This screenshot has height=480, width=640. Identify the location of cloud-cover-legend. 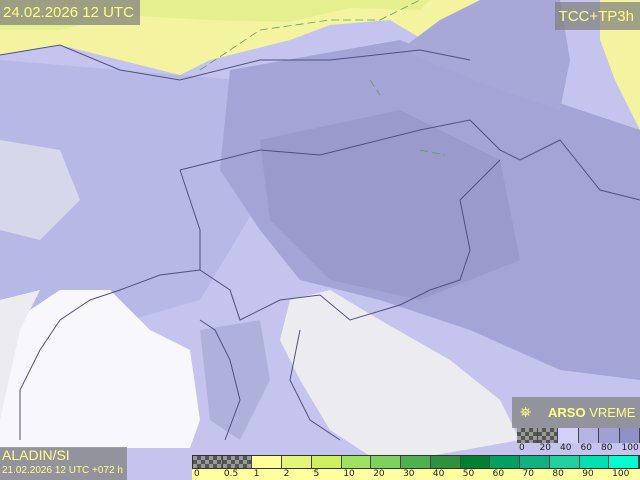
(578, 435).